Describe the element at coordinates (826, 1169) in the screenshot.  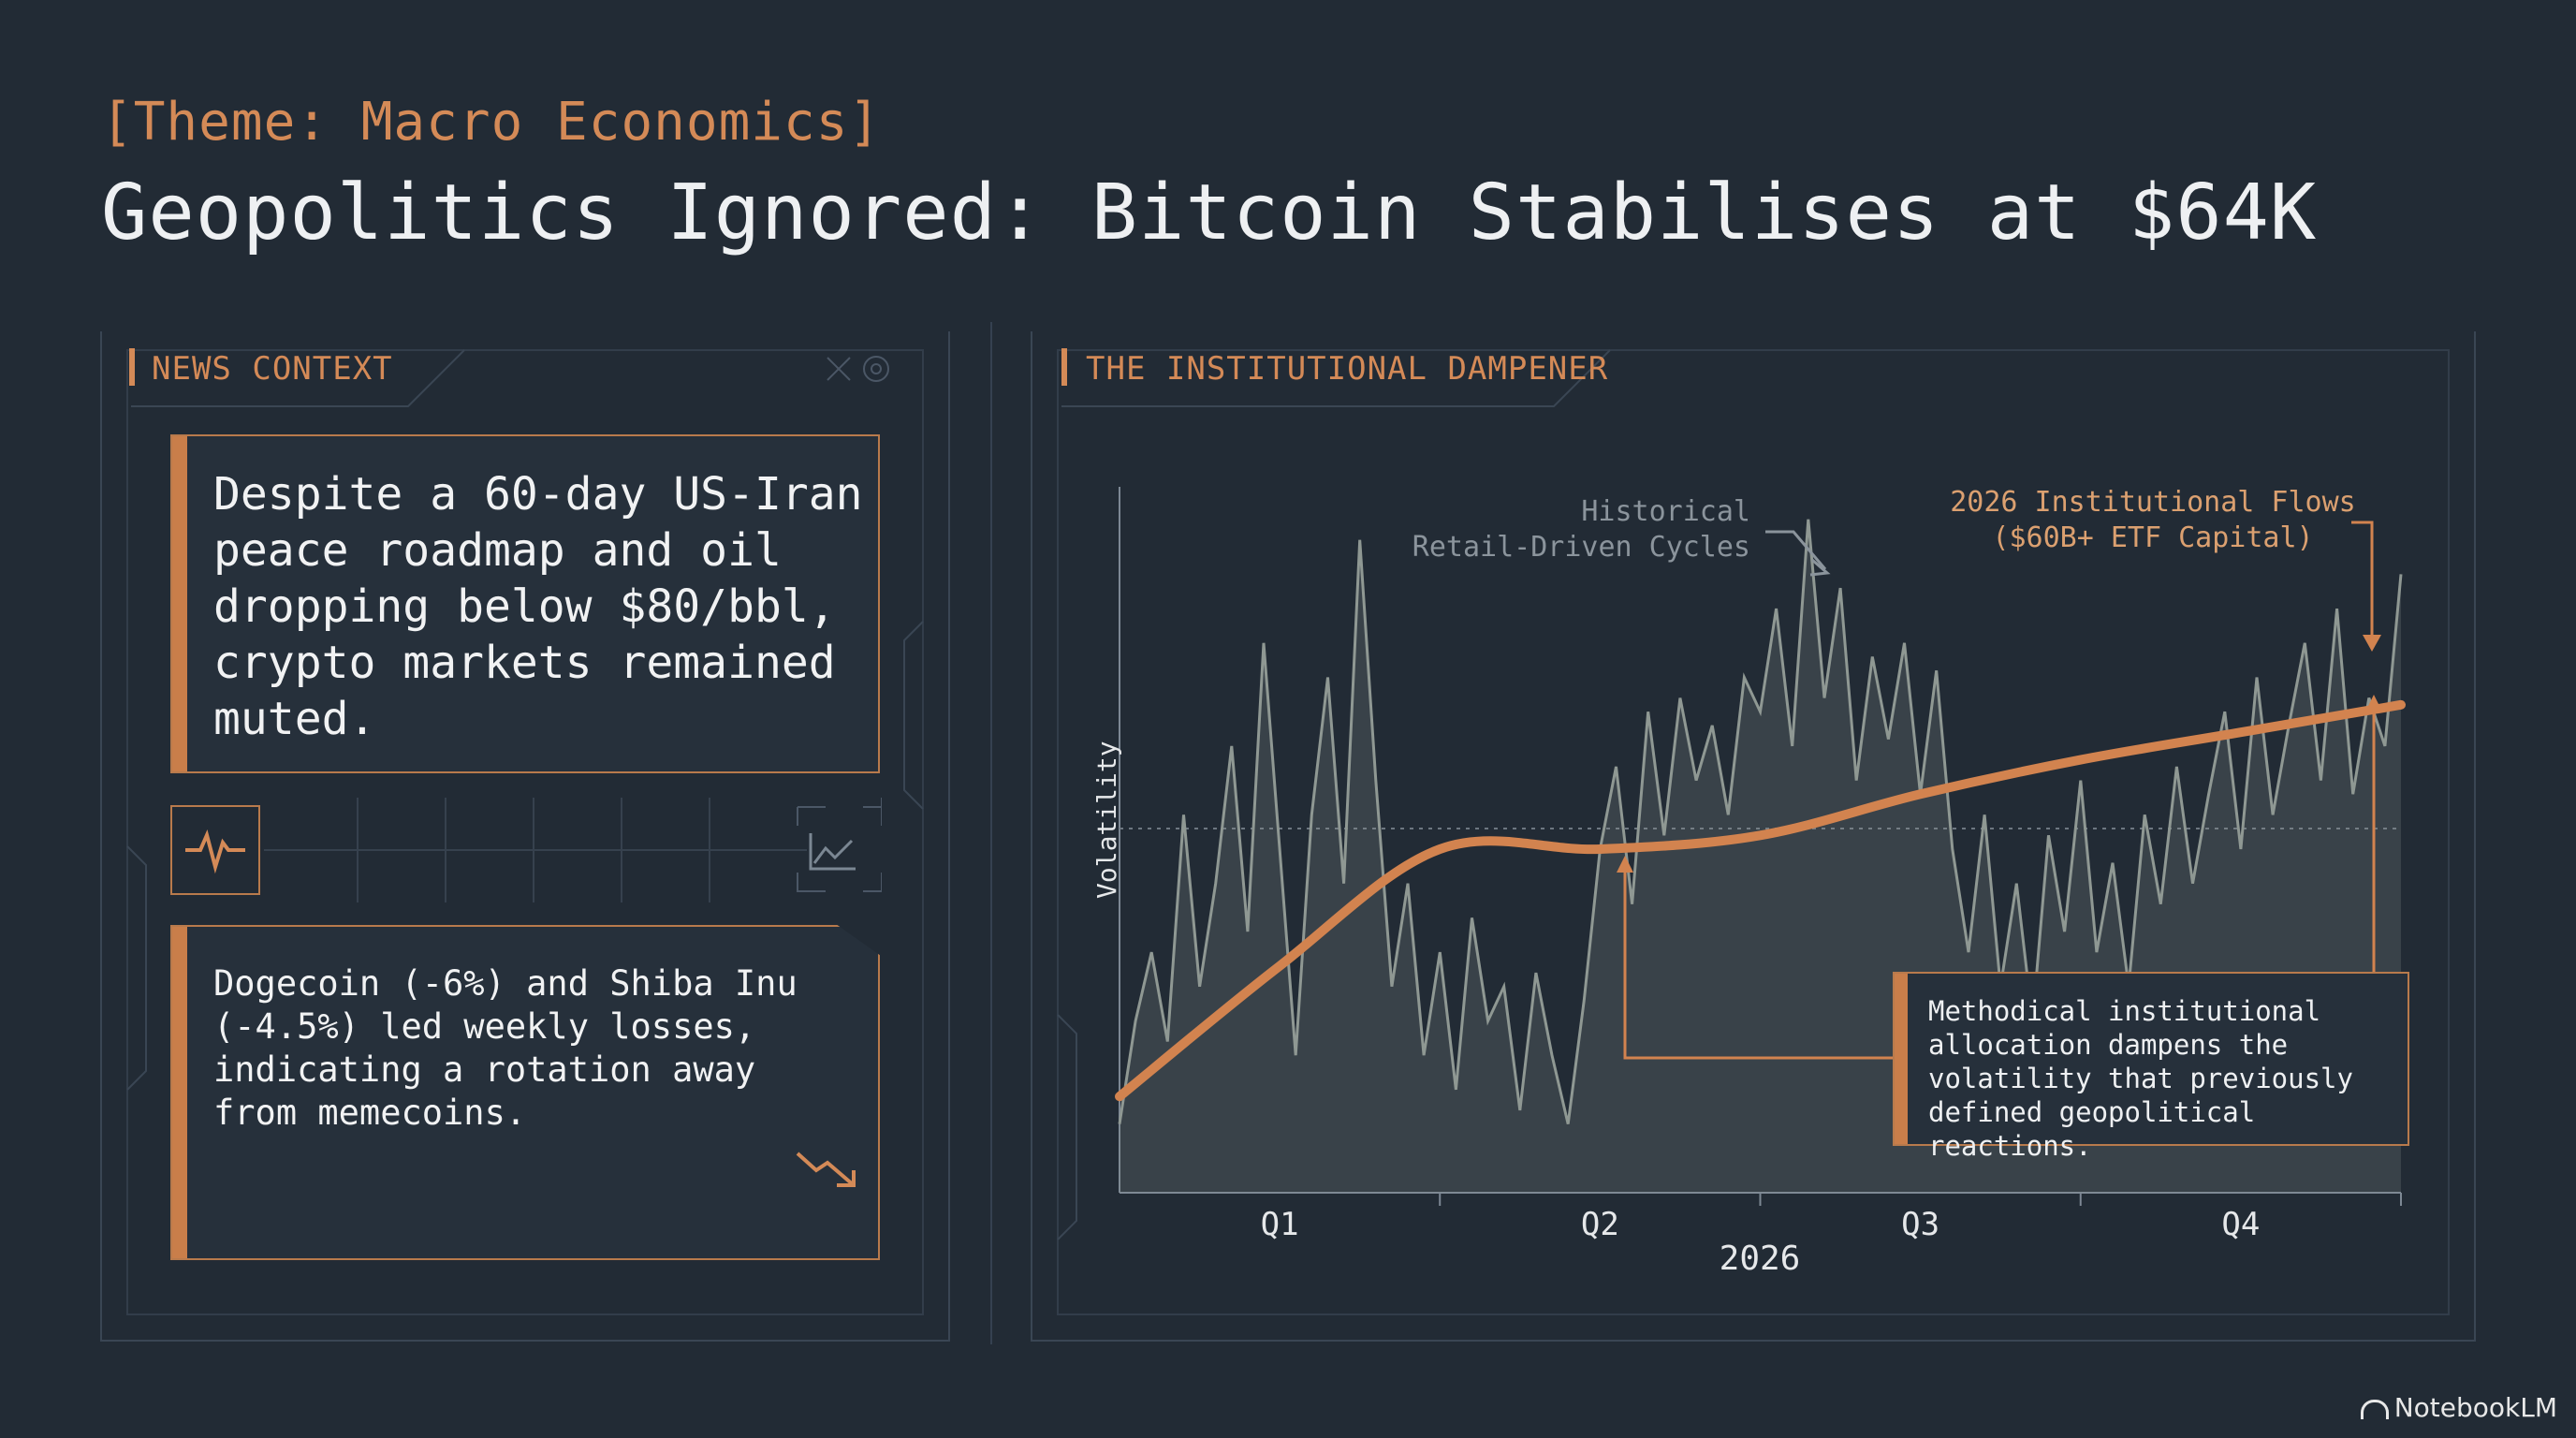
I see `trend-down-icon` at that location.